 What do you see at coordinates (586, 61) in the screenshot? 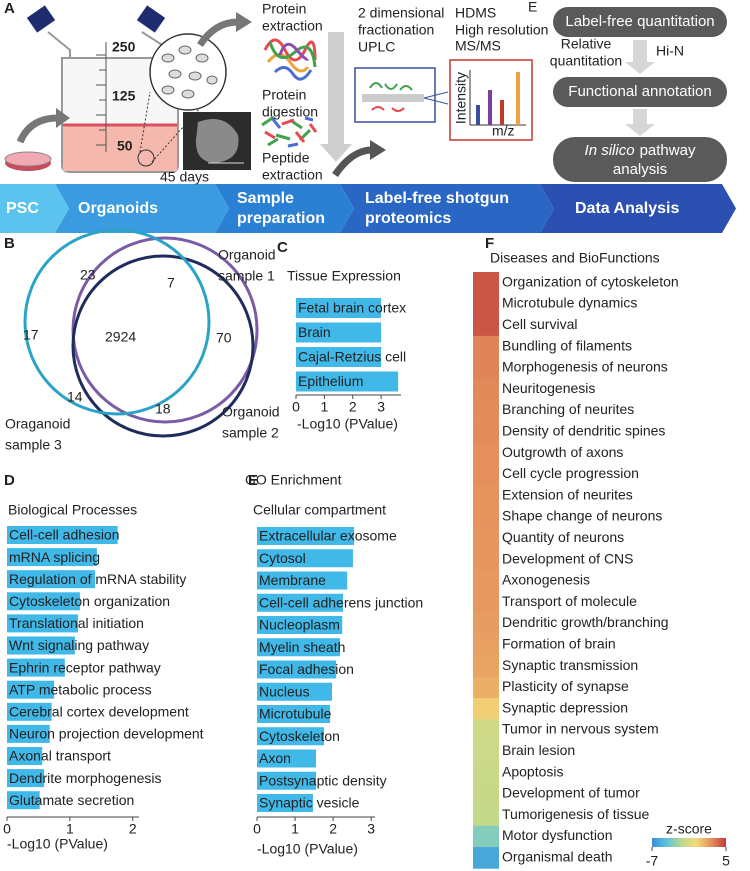
I see `step-label: quantitation` at bounding box center [586, 61].